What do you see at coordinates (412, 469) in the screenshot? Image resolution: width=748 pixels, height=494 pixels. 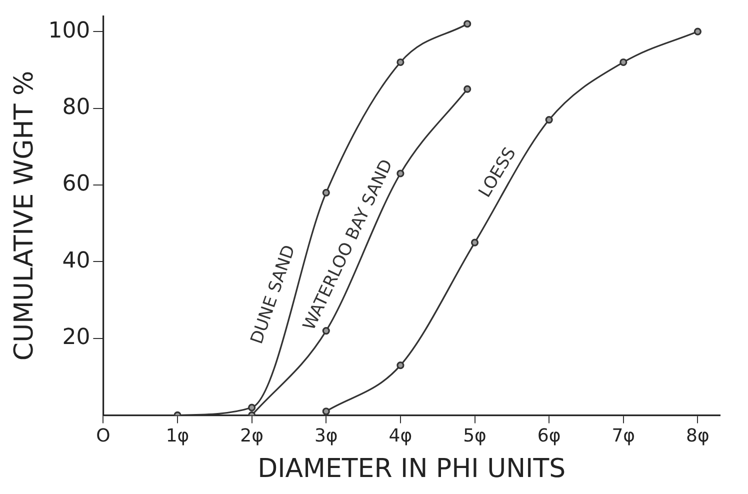 I see `x-axis-title: DIAMETER IN PHI UNITS` at bounding box center [412, 469].